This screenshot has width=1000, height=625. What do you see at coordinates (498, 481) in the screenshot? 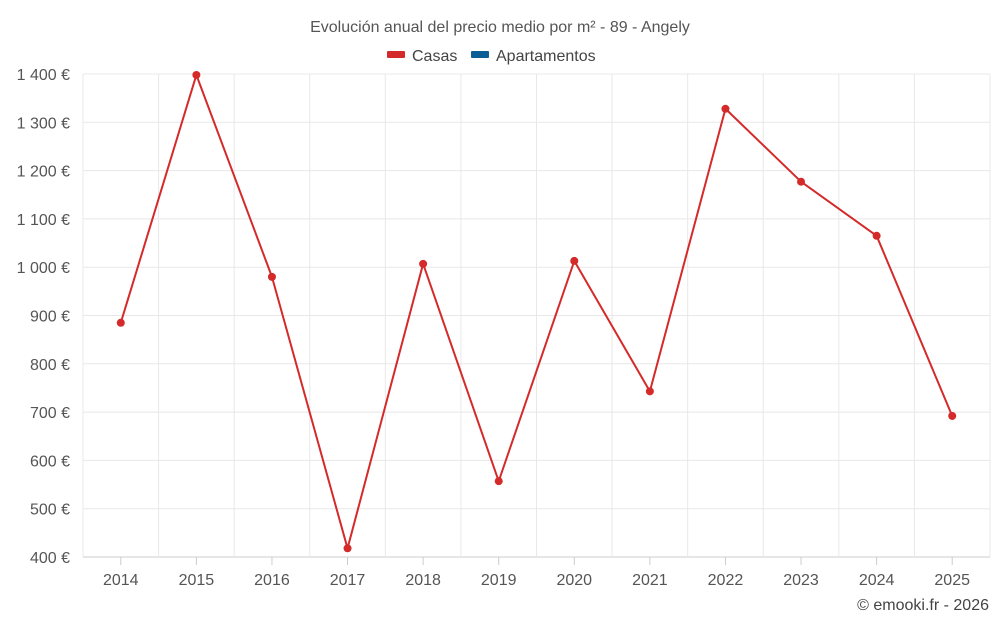
I see `data-point-casas-2019` at bounding box center [498, 481].